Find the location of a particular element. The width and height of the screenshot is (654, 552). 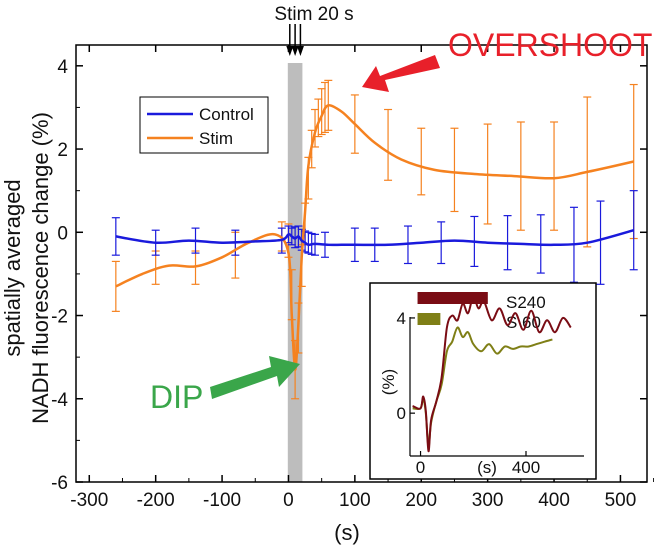

inset-stim-bar-s60 is located at coordinates (429, 319).